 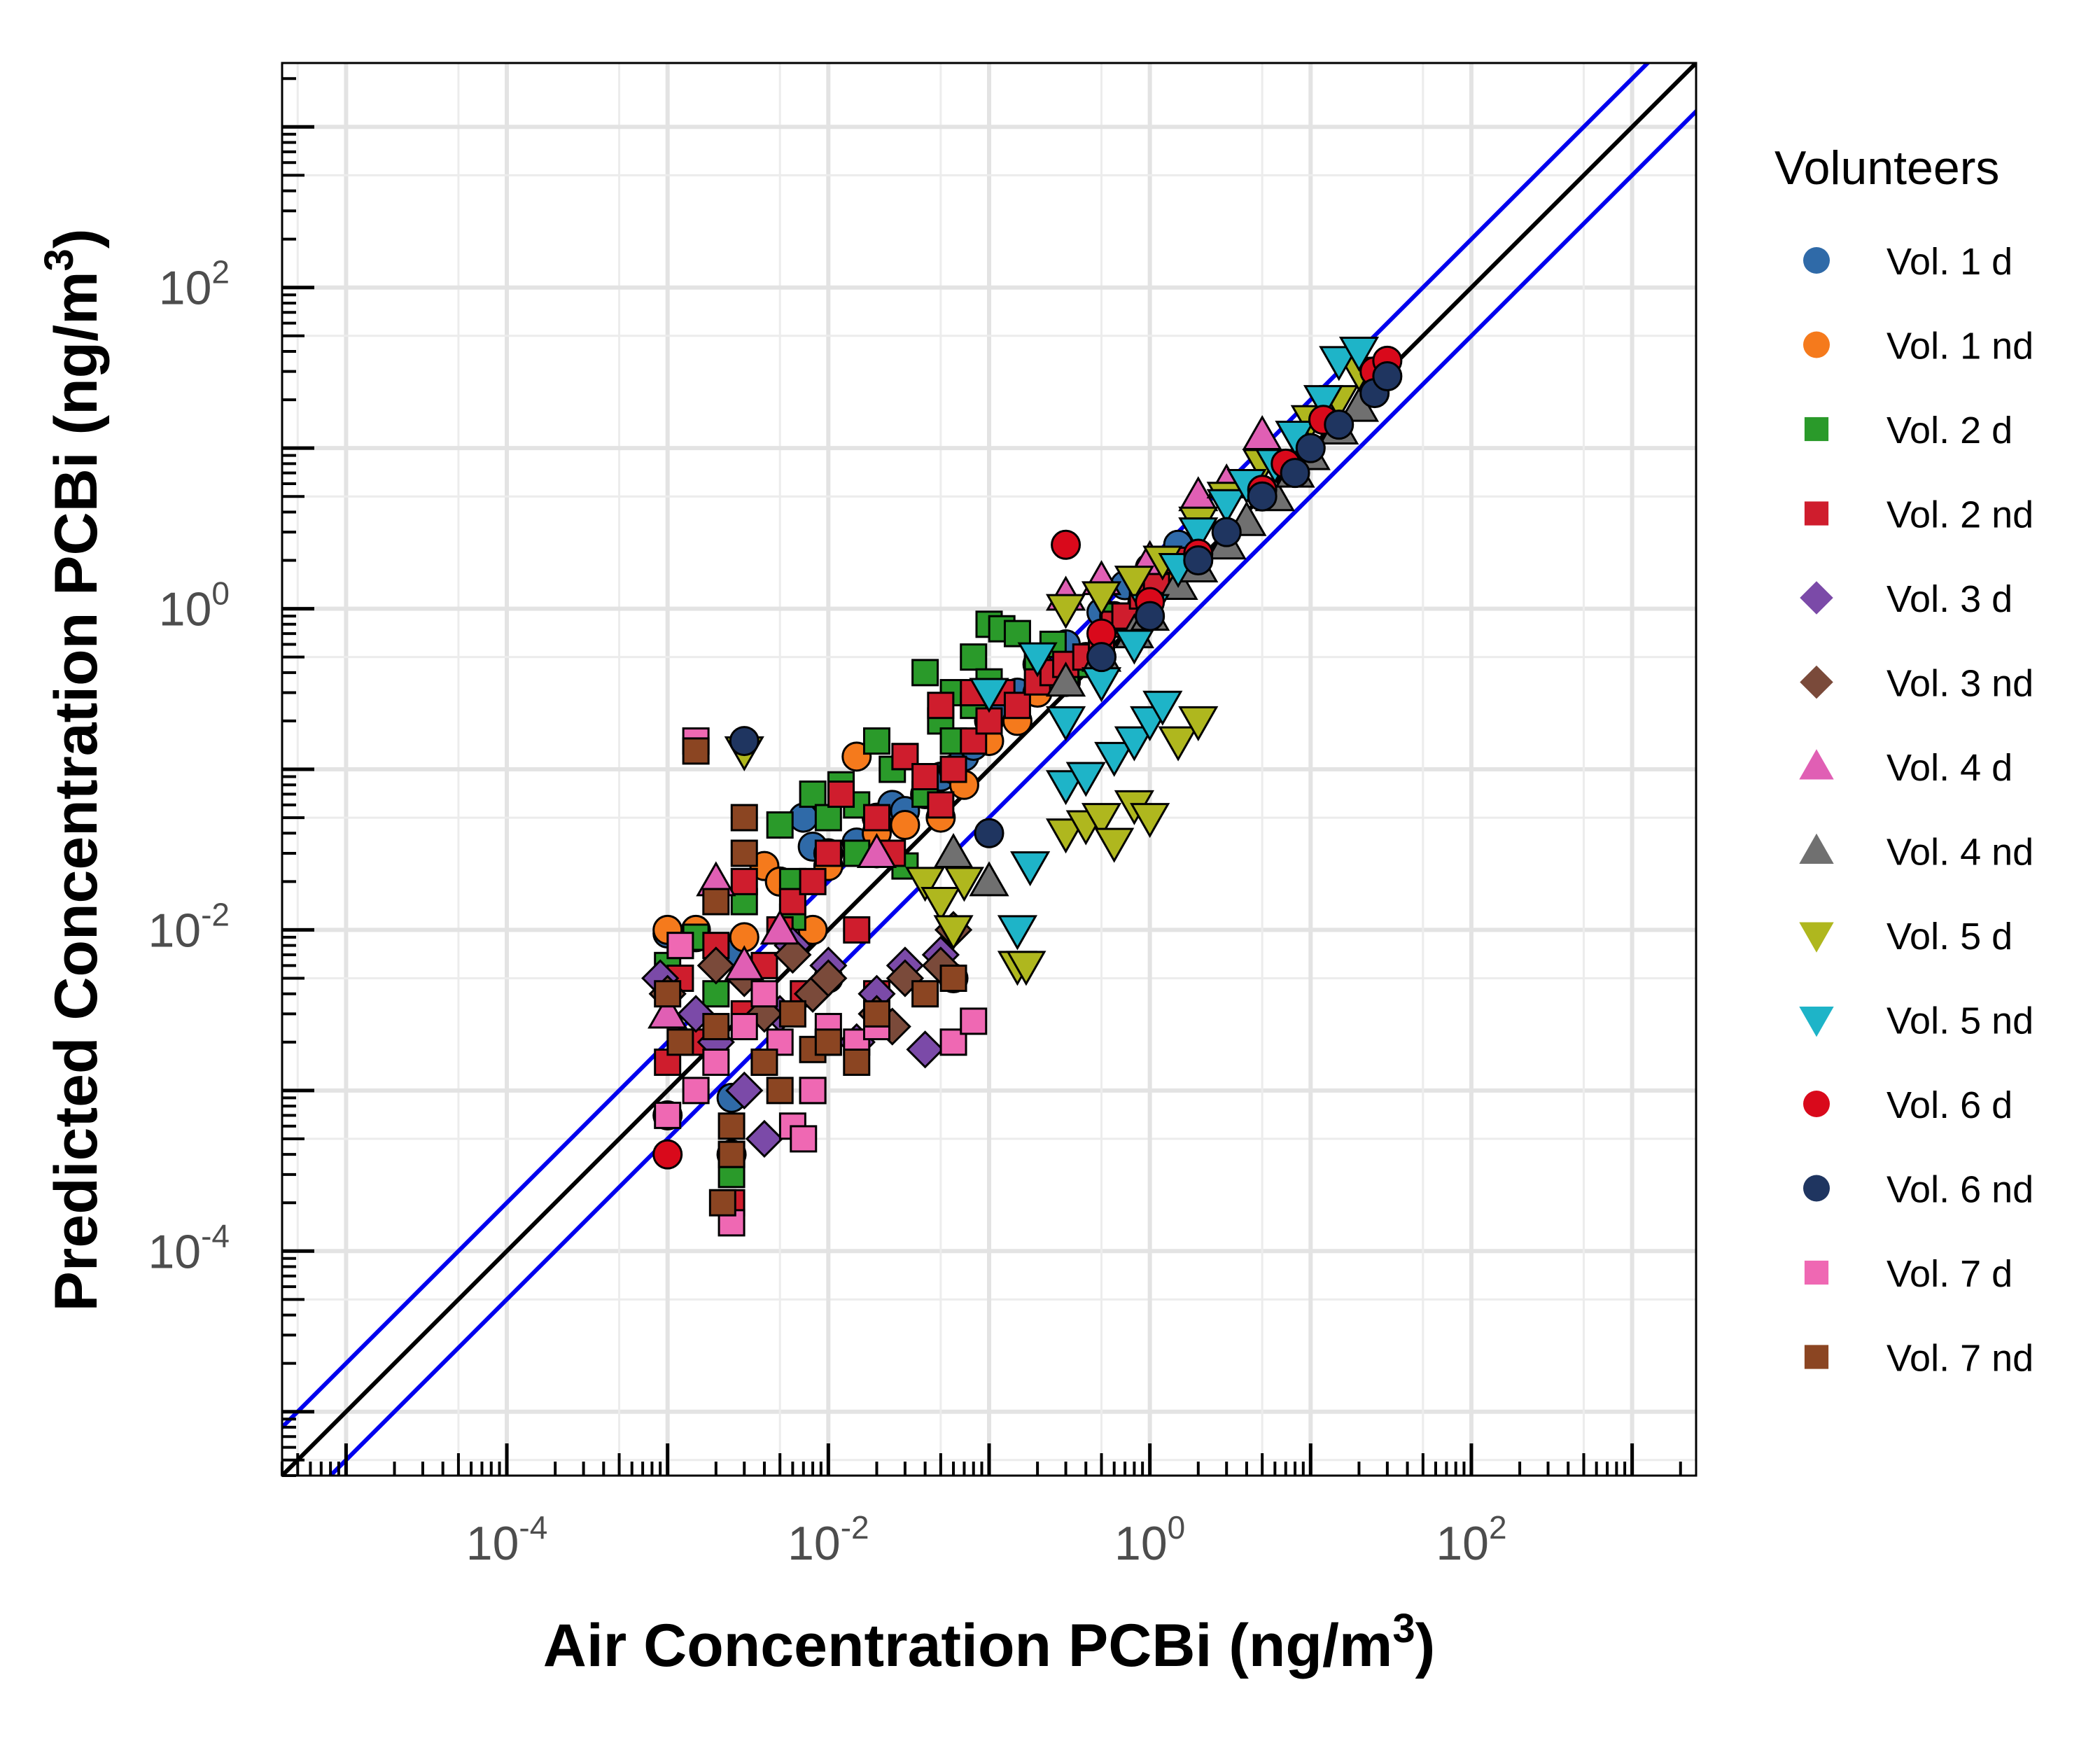 I want to click on legend-label: Vol. 3 nd, so click(x=1959, y=684).